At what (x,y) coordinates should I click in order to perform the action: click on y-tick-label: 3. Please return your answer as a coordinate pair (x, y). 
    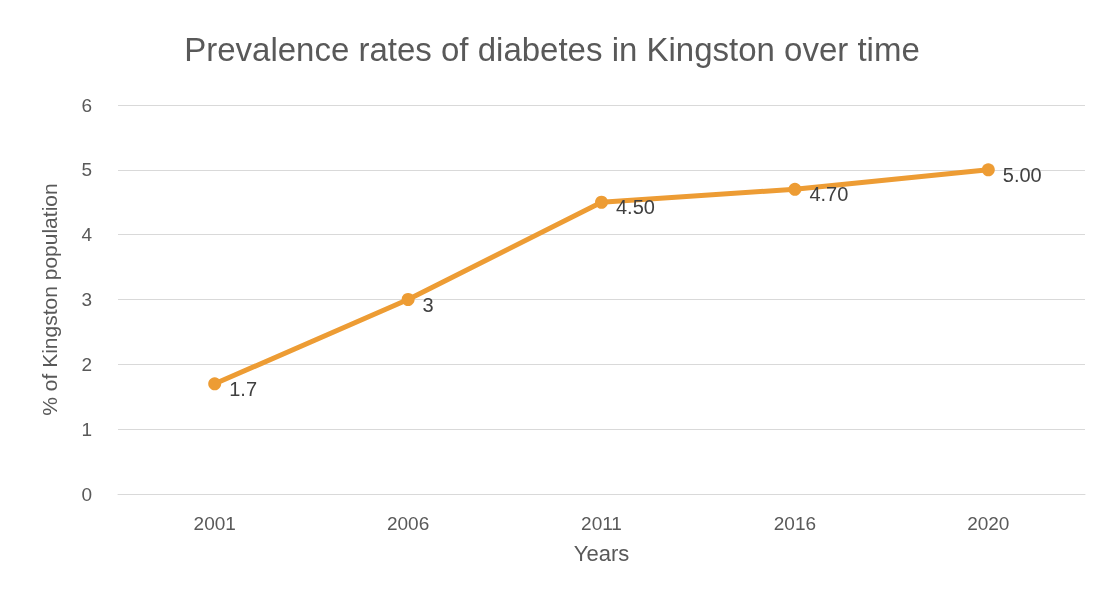
    Looking at the image, I should click on (86, 299).